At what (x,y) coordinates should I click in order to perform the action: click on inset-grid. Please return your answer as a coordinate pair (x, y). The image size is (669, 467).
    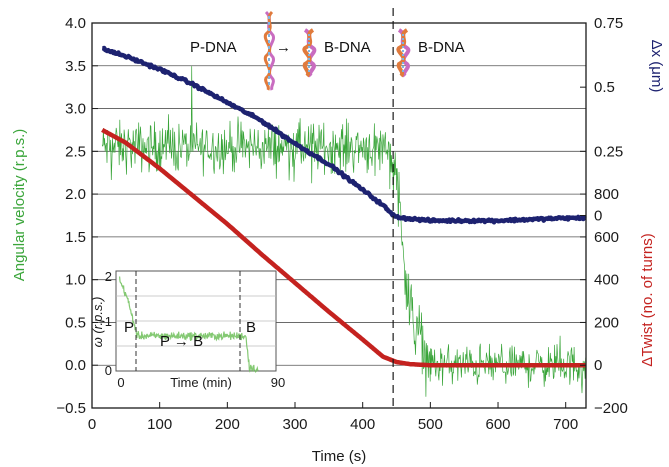
    Looking at the image, I should click on (196, 321).